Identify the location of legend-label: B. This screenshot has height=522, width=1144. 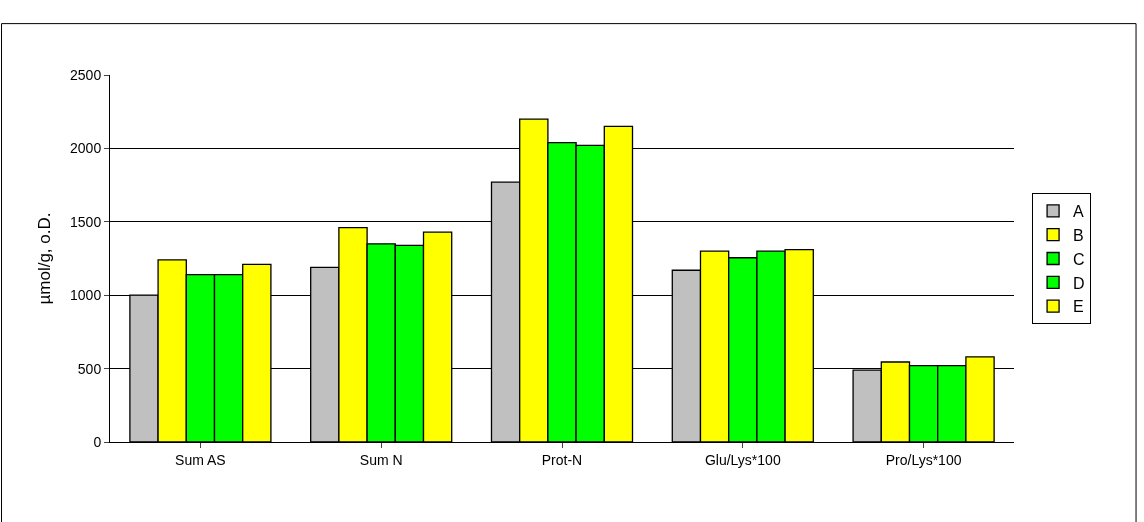
(1078, 235).